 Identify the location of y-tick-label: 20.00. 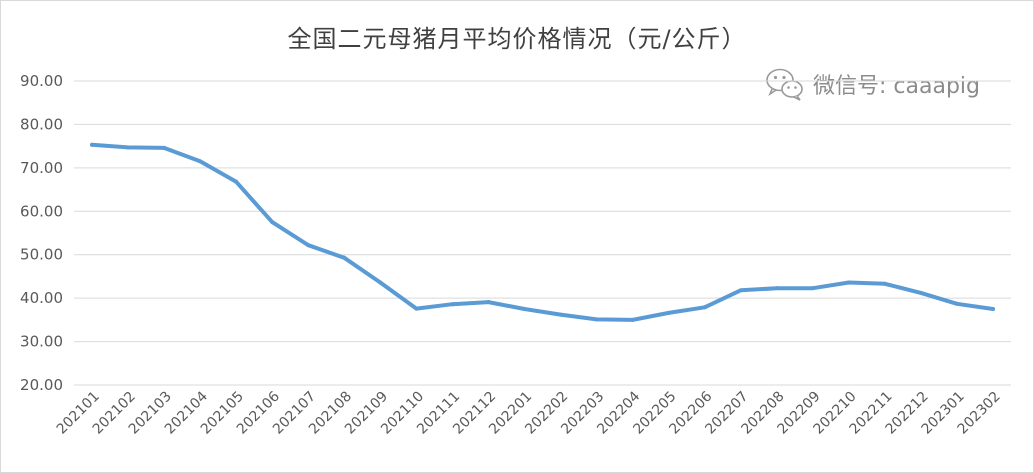
(41, 385).